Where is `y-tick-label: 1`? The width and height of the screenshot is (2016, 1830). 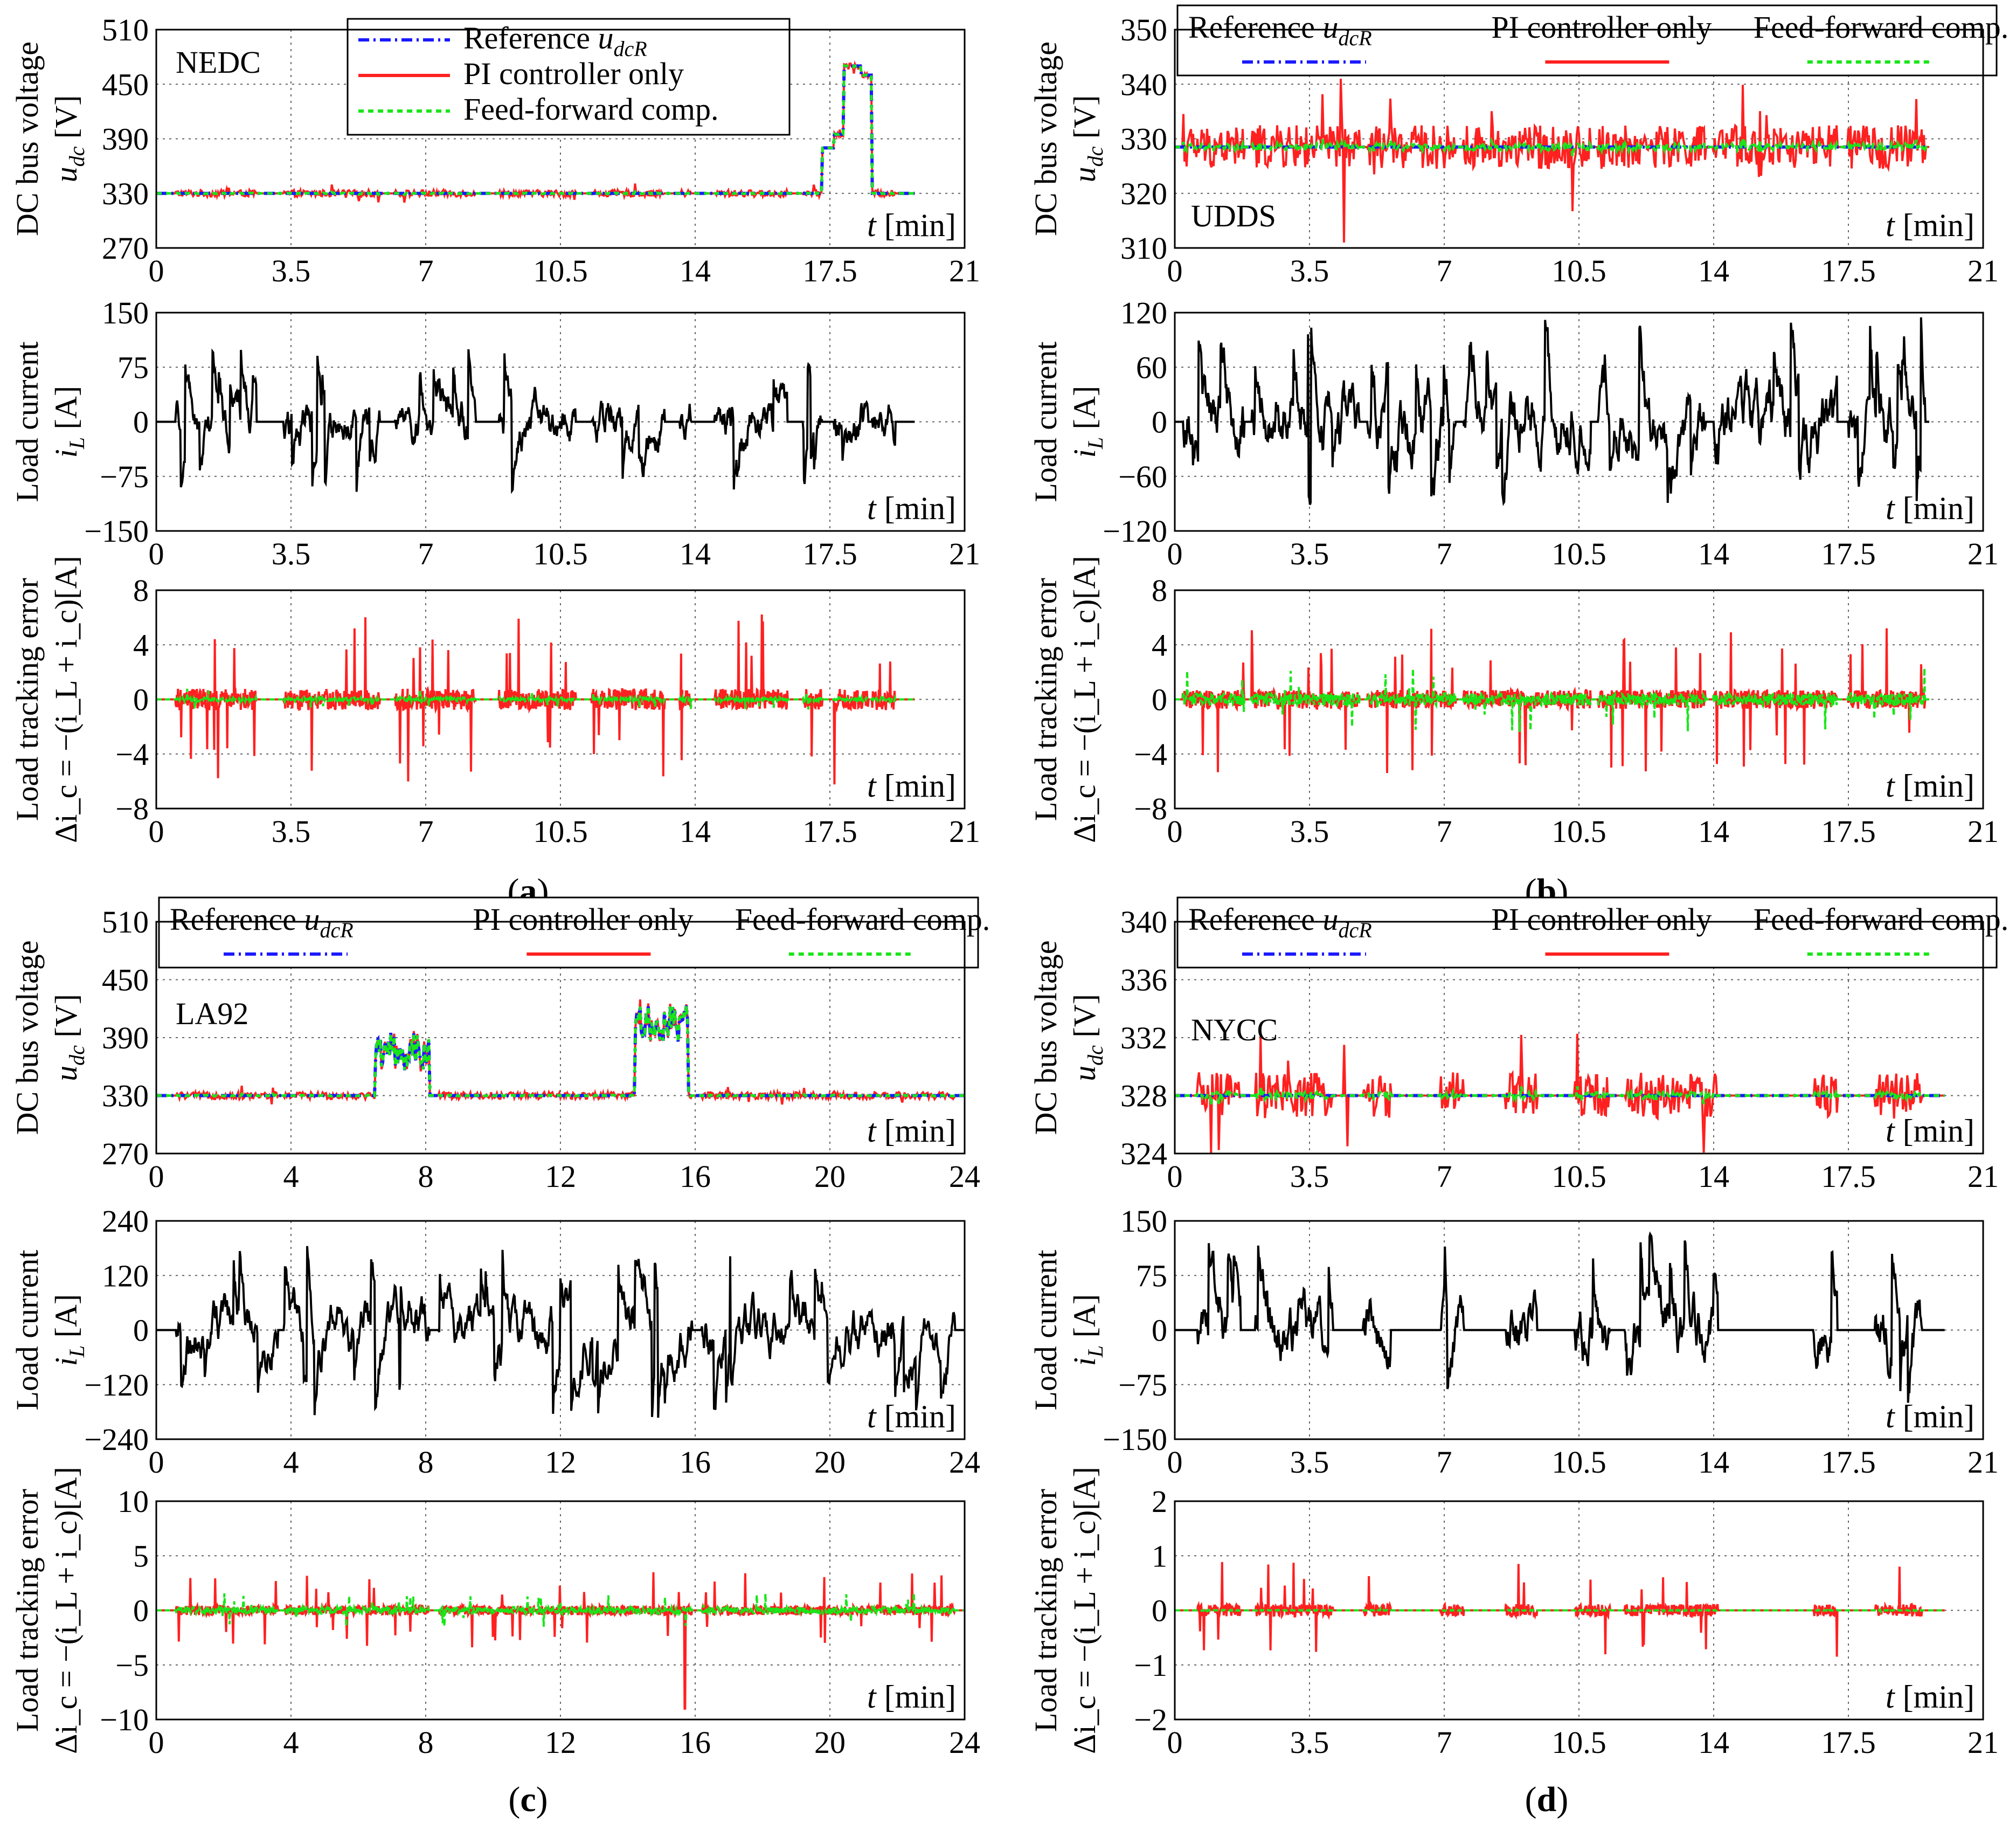
y-tick-label: 1 is located at coordinates (1159, 1555).